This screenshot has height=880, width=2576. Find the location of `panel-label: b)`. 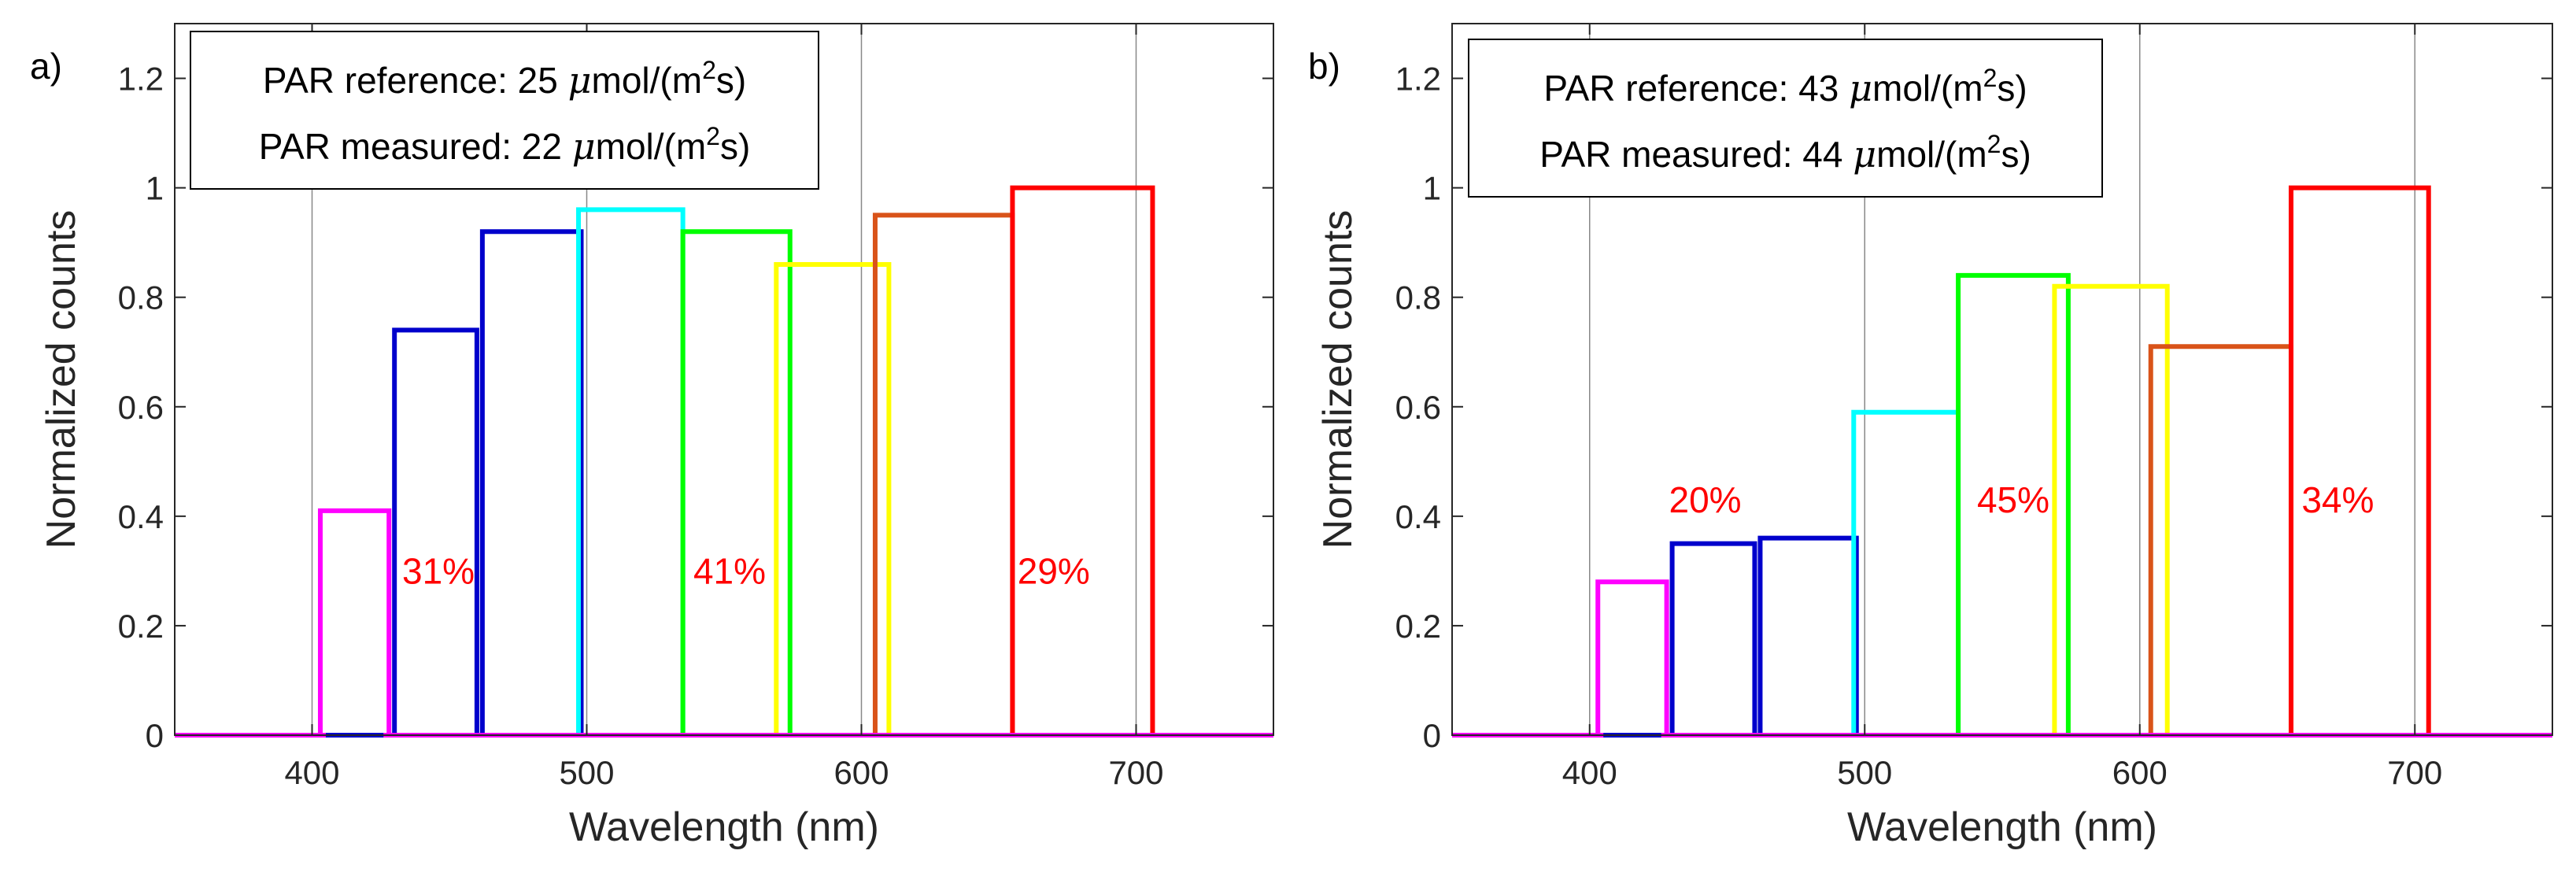

panel-label: b) is located at coordinates (1324, 66).